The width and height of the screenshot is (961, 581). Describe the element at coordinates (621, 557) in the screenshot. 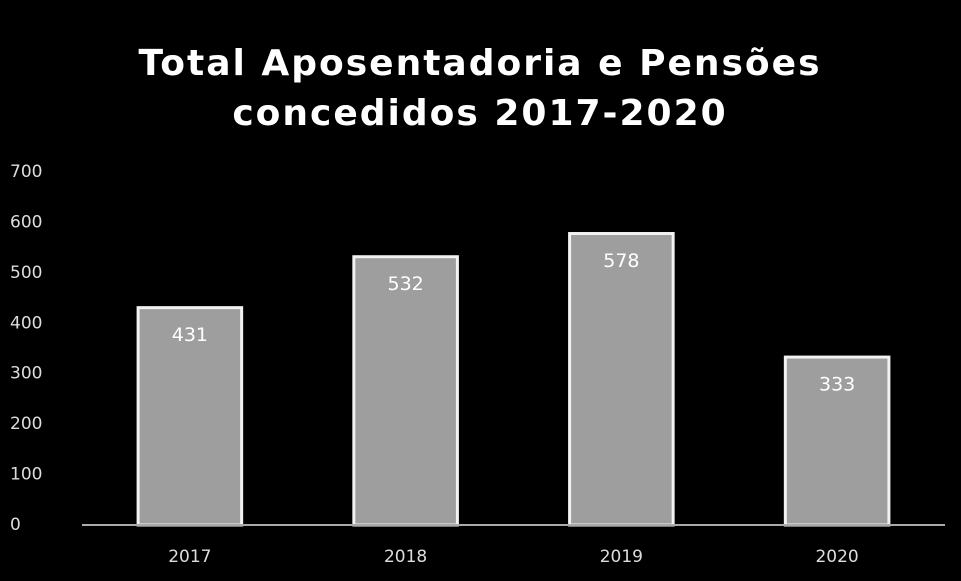

I see `x-tick-label: 2019` at that location.